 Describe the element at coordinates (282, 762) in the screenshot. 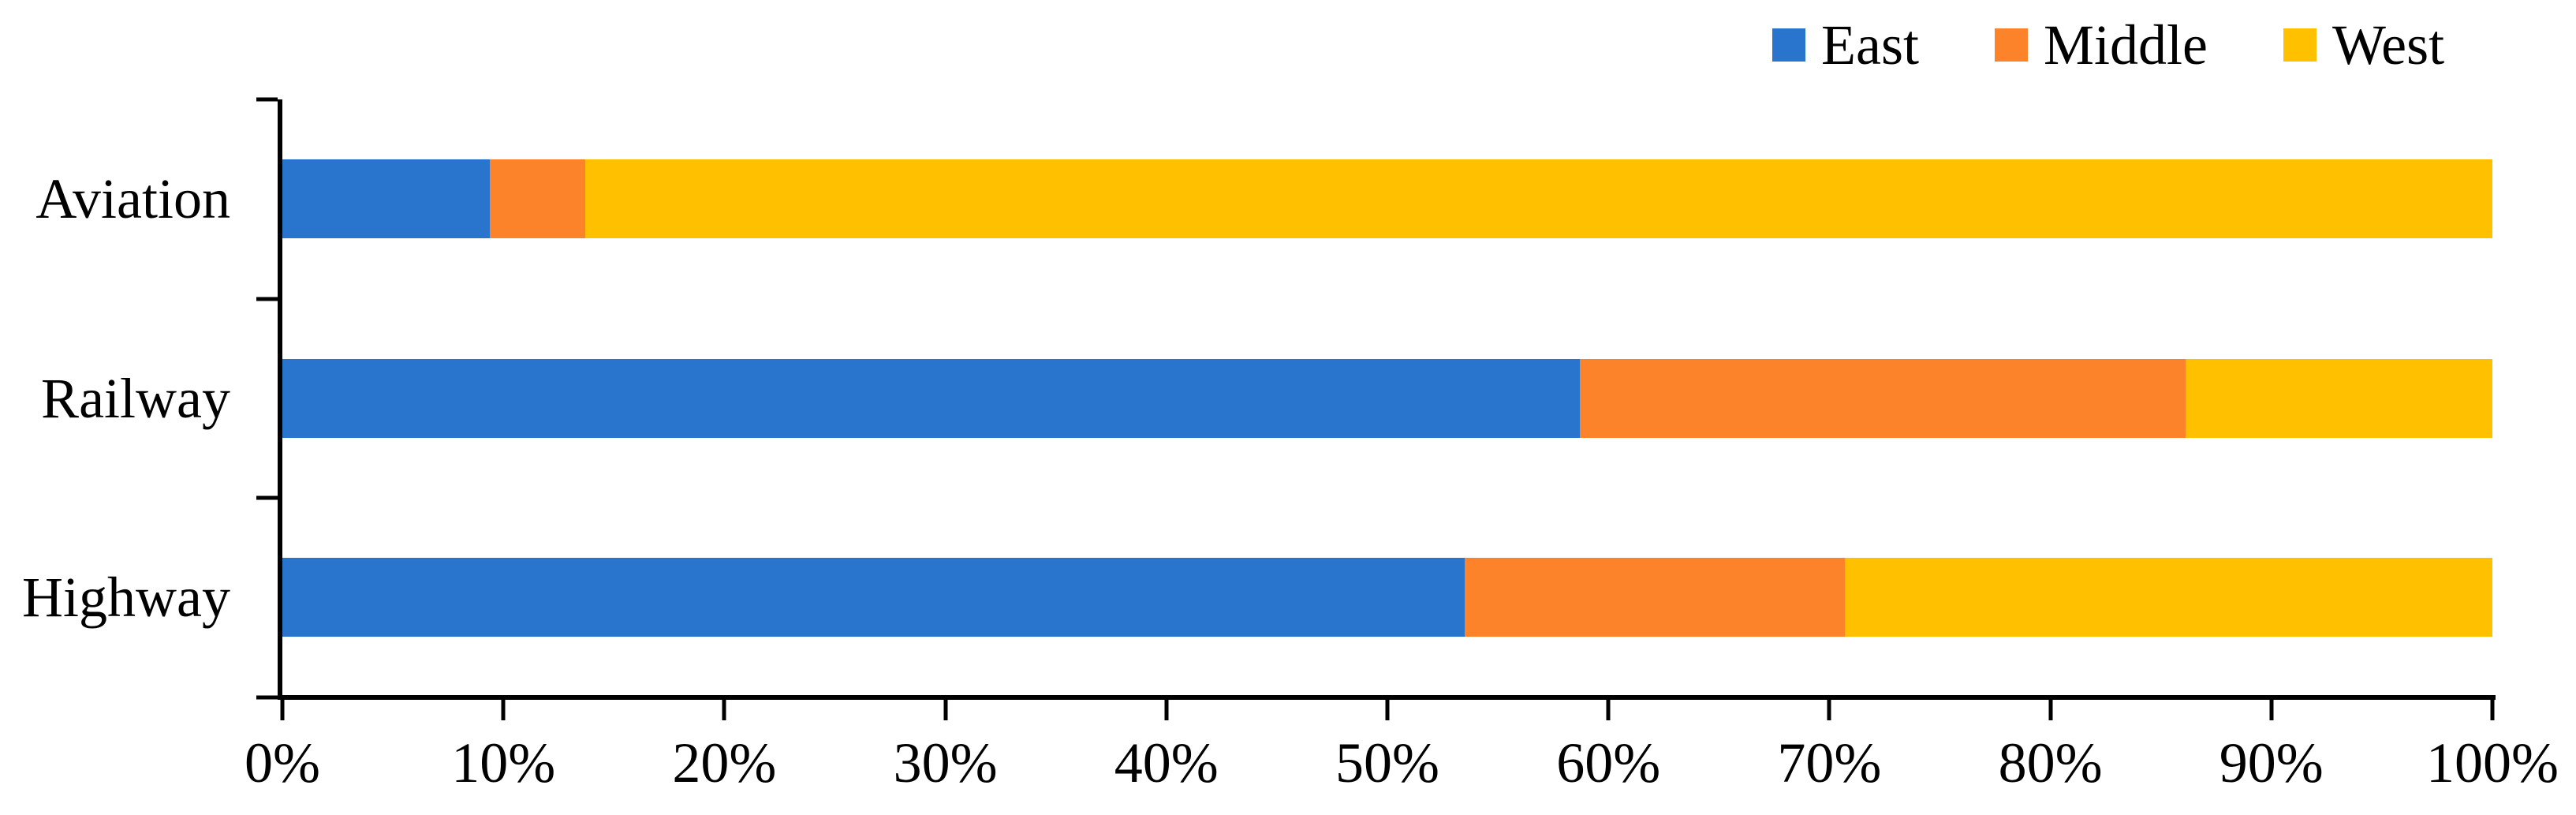

I see `x-axis-label-0%: 0%` at that location.